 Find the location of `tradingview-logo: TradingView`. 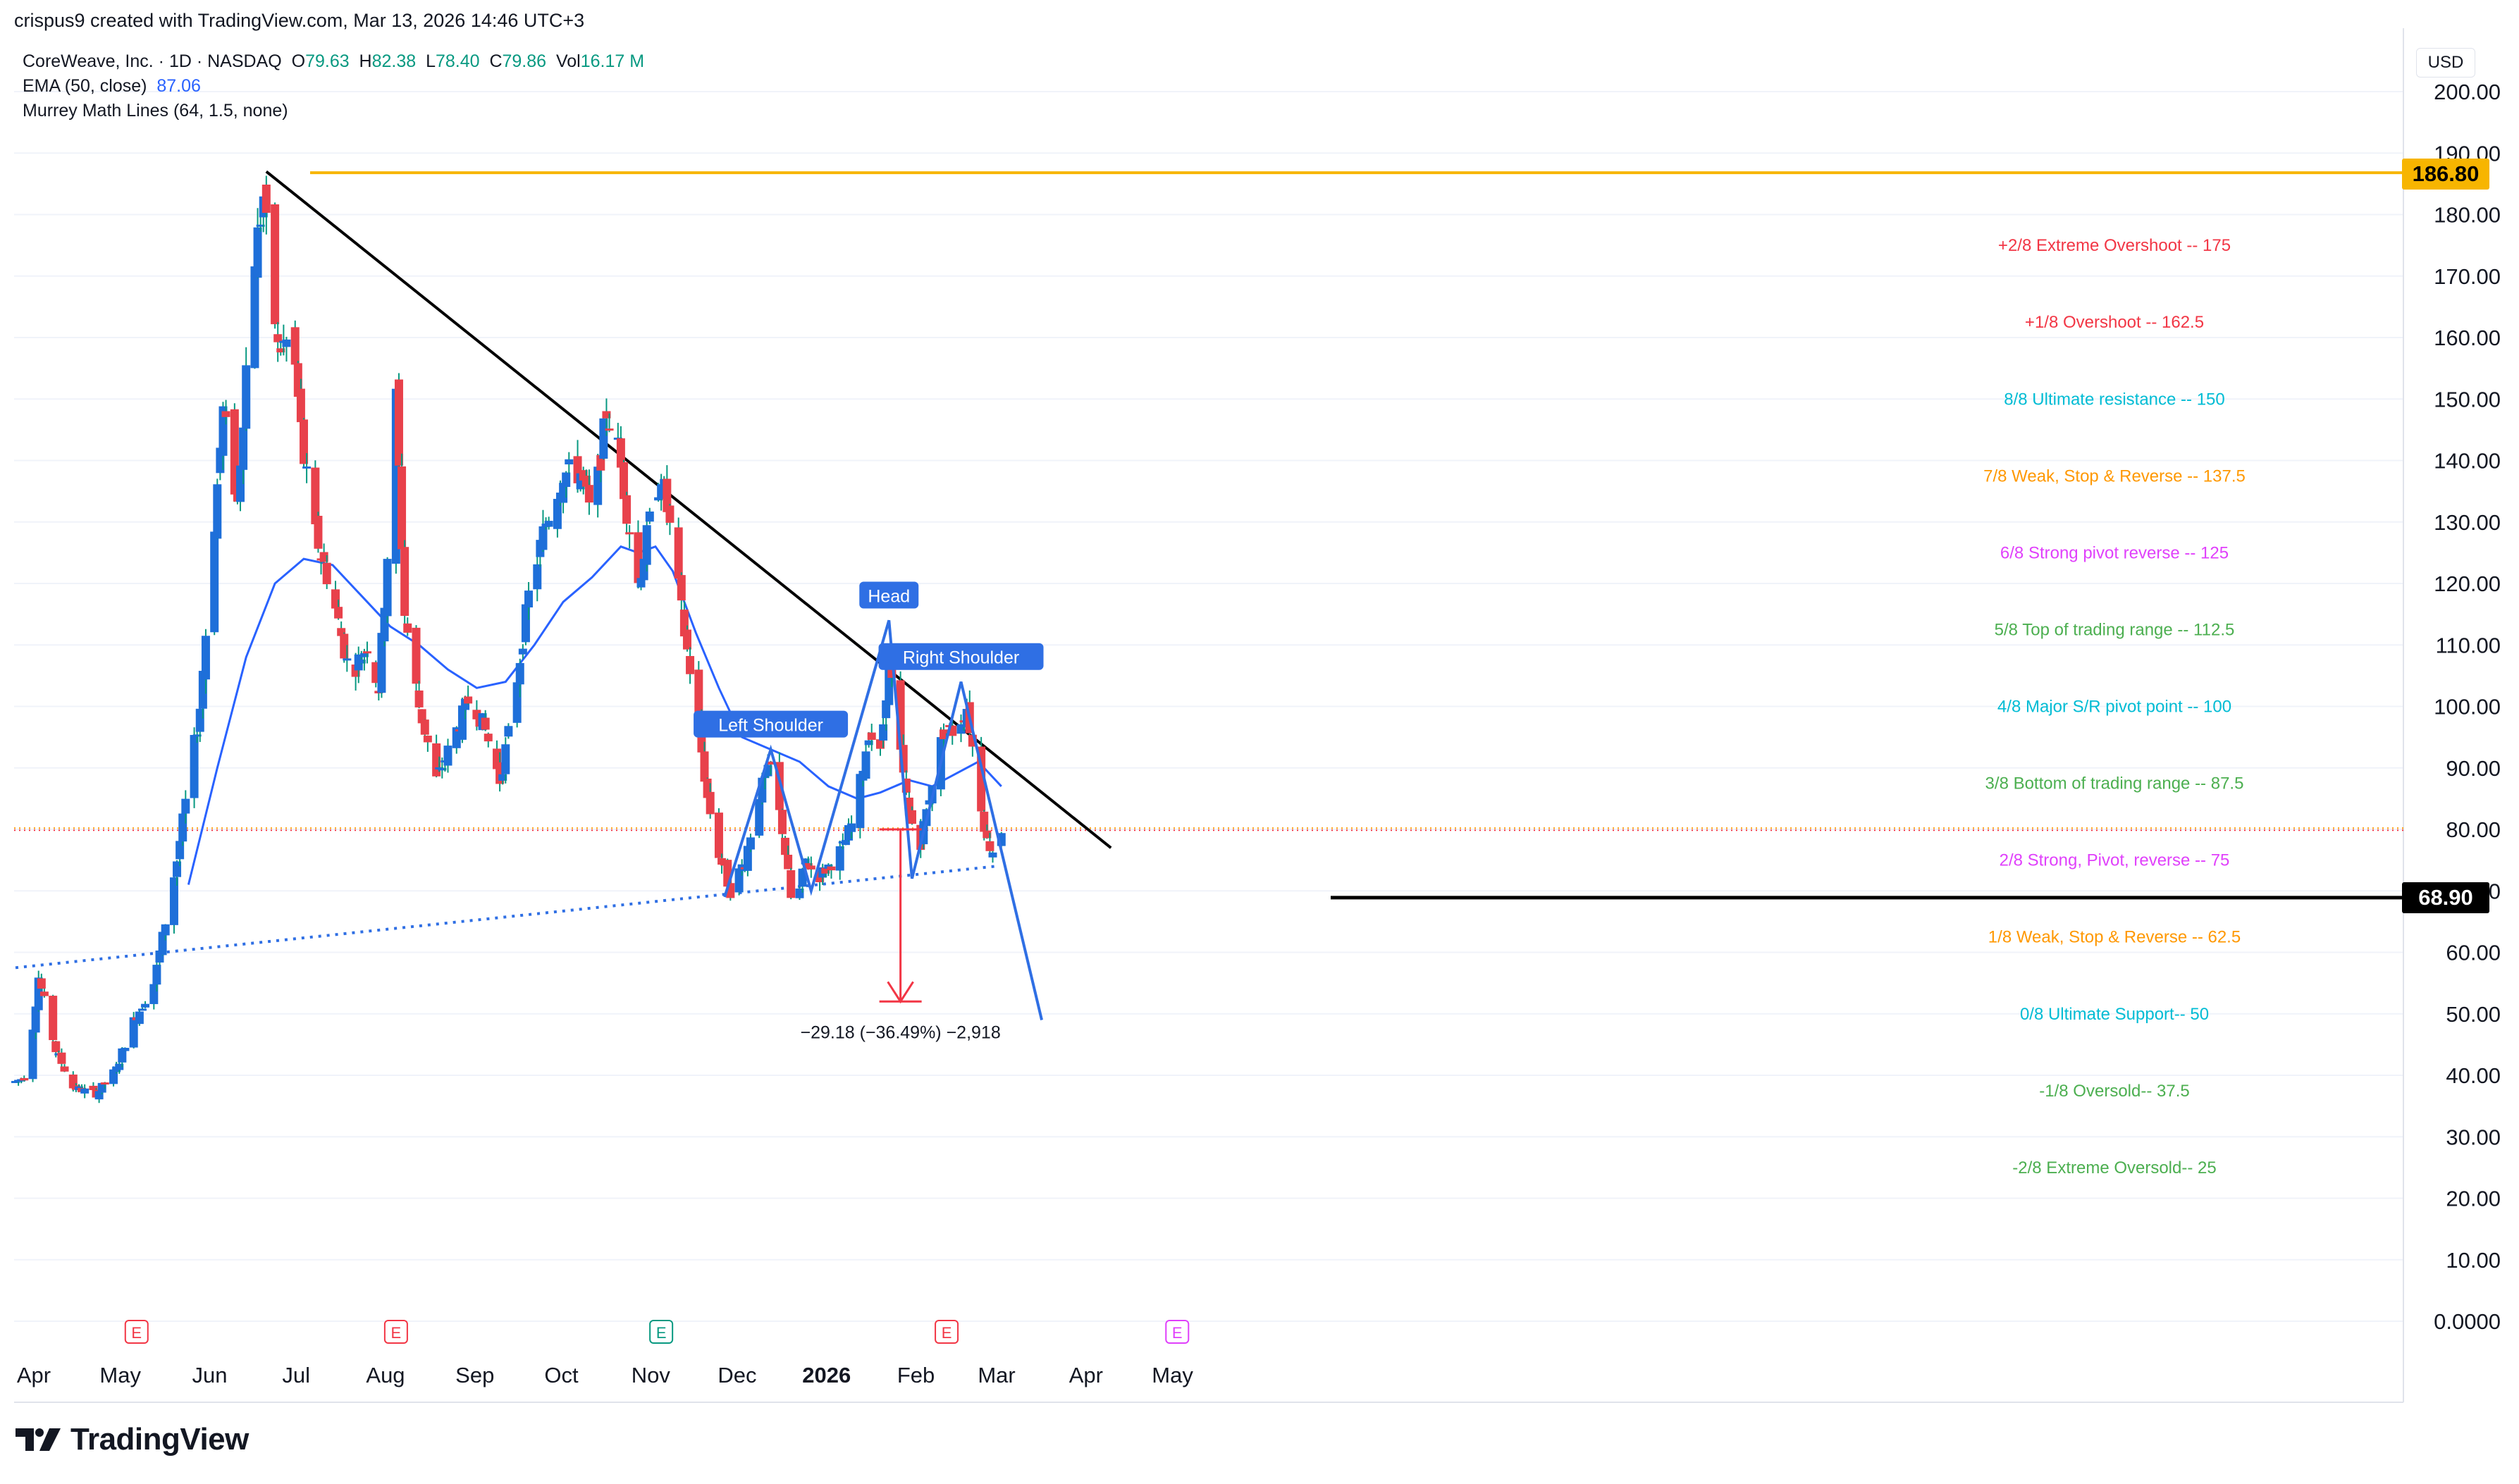

tradingview-logo: TradingView is located at coordinates (132, 1439).